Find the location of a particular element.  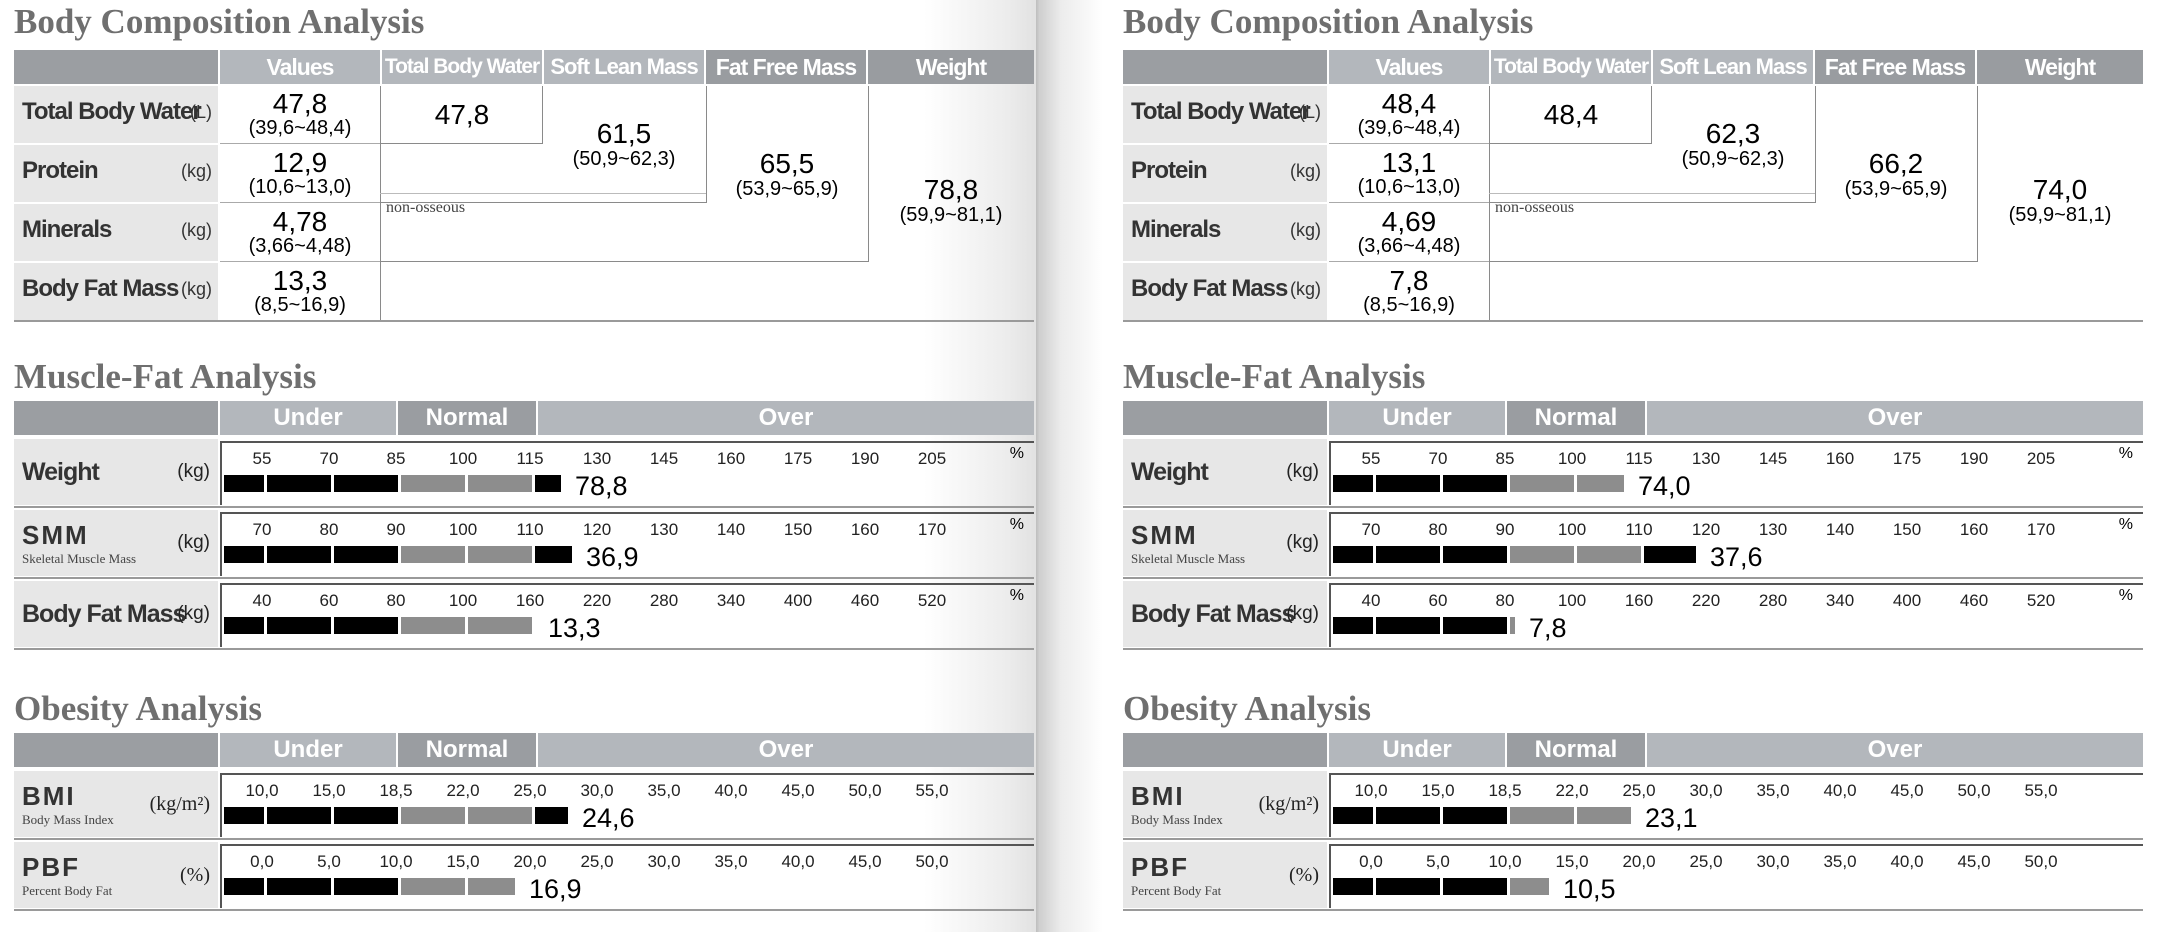

bar-subtitle: Body Mass Index is located at coordinates (68, 819).